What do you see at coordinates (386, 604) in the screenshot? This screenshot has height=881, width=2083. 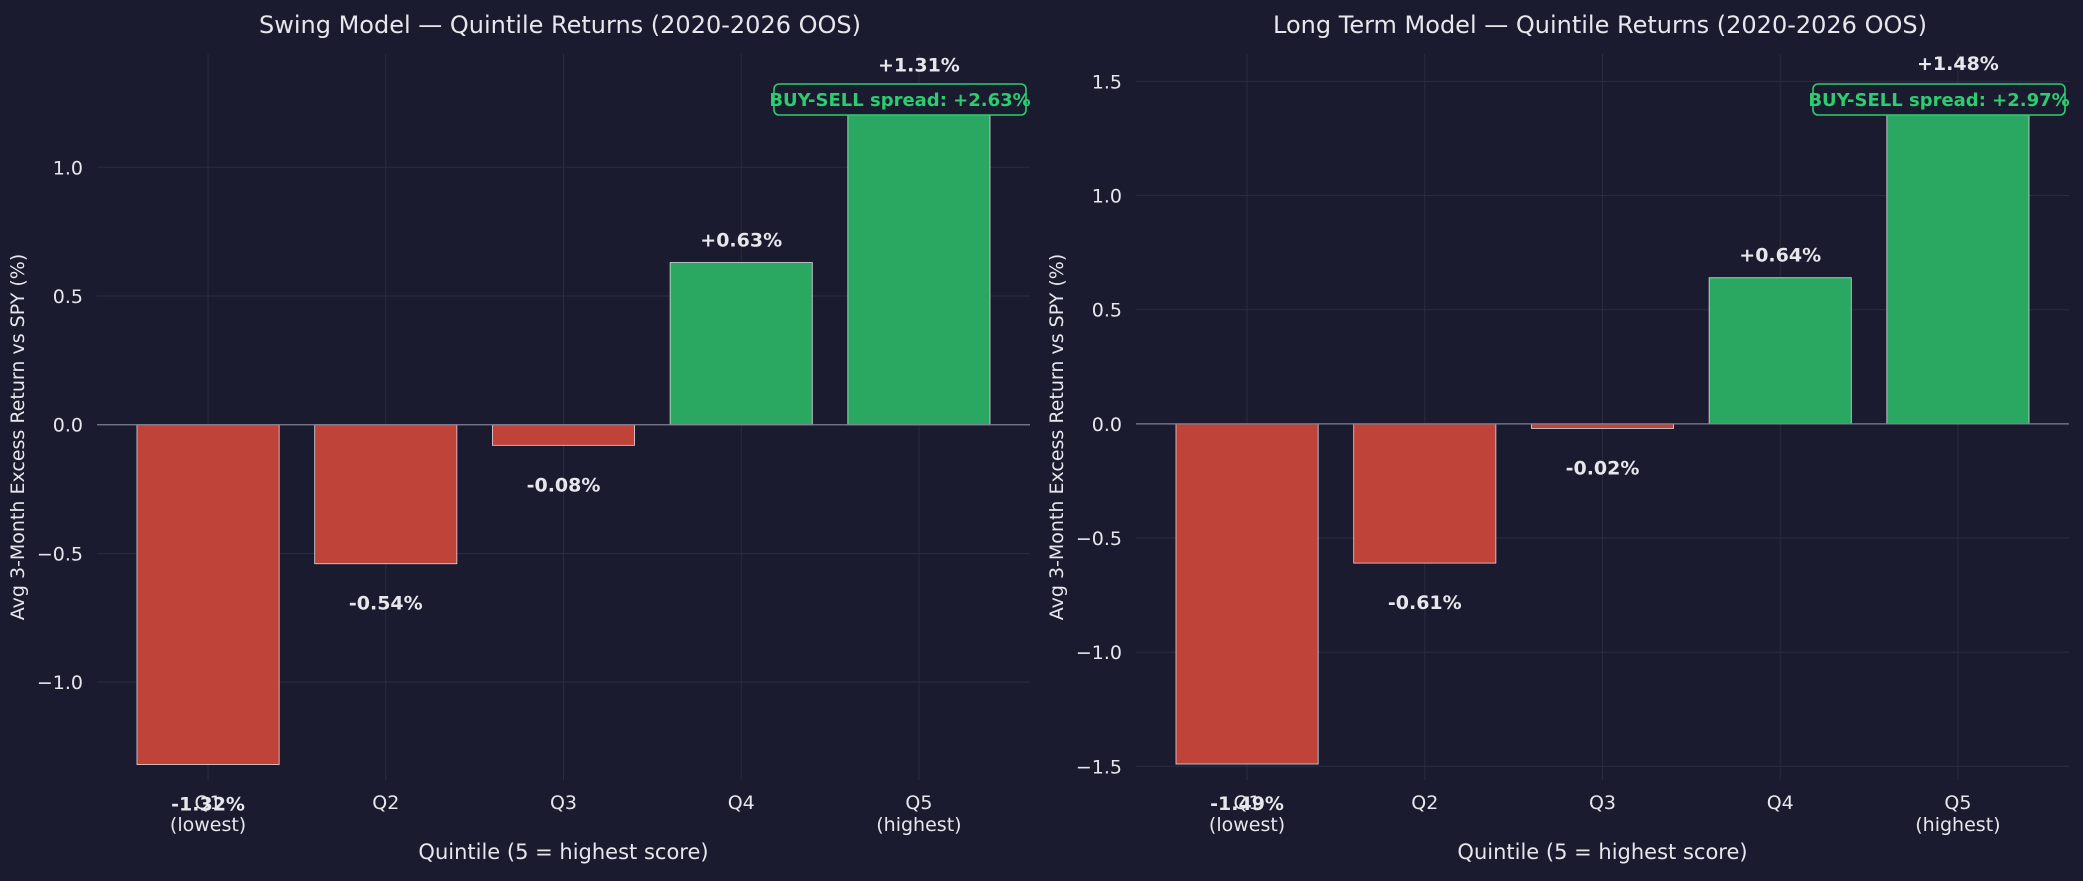 I see `bar-value-label: -0.54%` at bounding box center [386, 604].